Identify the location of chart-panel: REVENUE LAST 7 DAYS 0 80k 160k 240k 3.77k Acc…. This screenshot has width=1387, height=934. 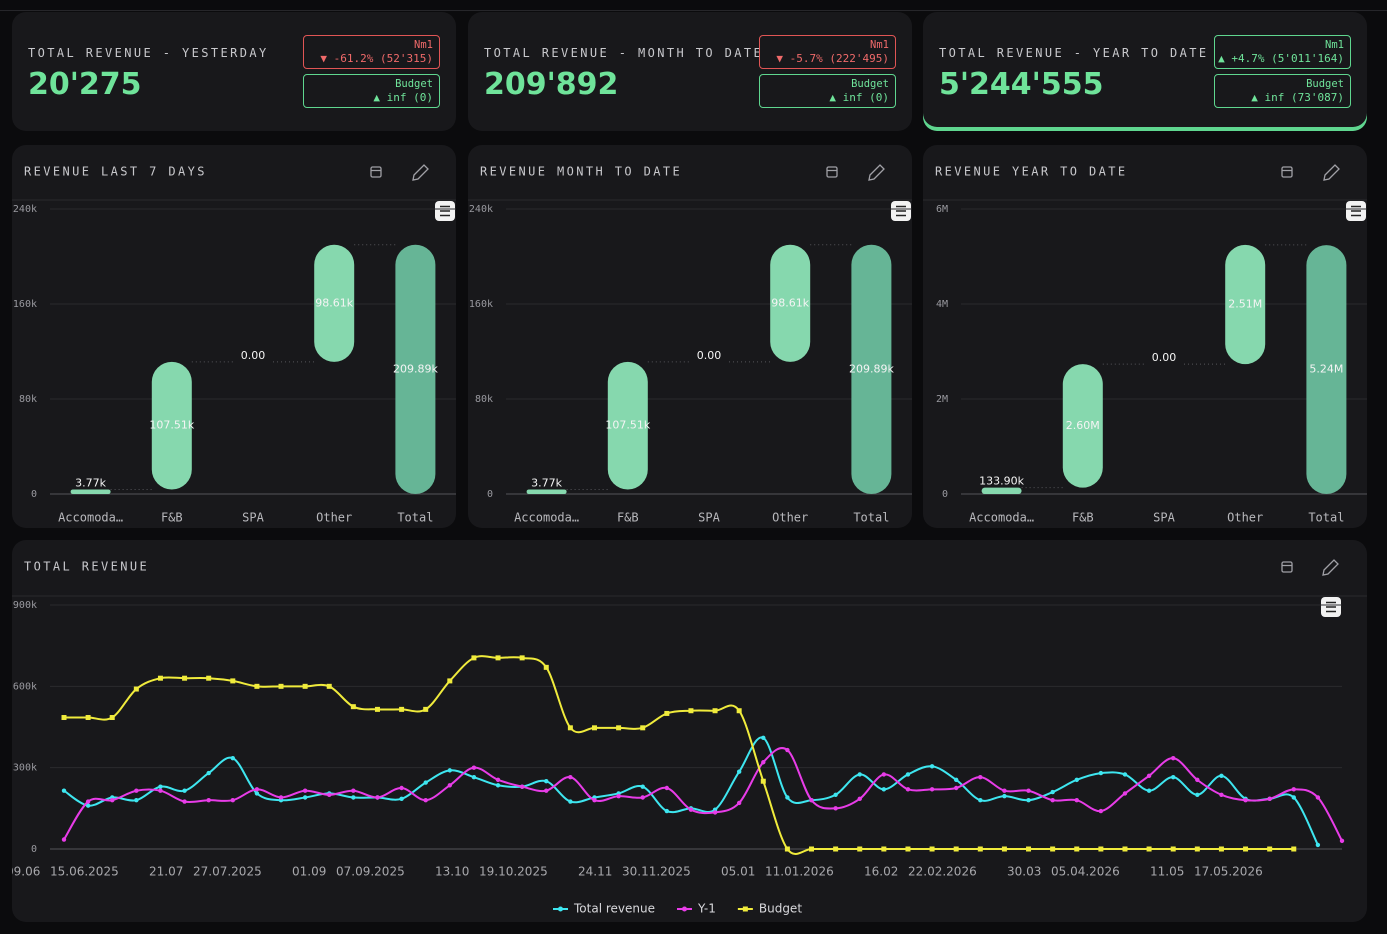
(234, 336).